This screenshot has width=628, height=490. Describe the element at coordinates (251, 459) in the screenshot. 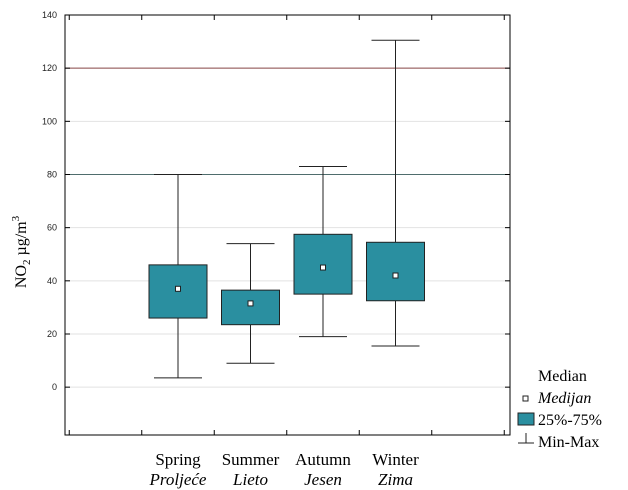

I see `x-category-label: Summer` at that location.